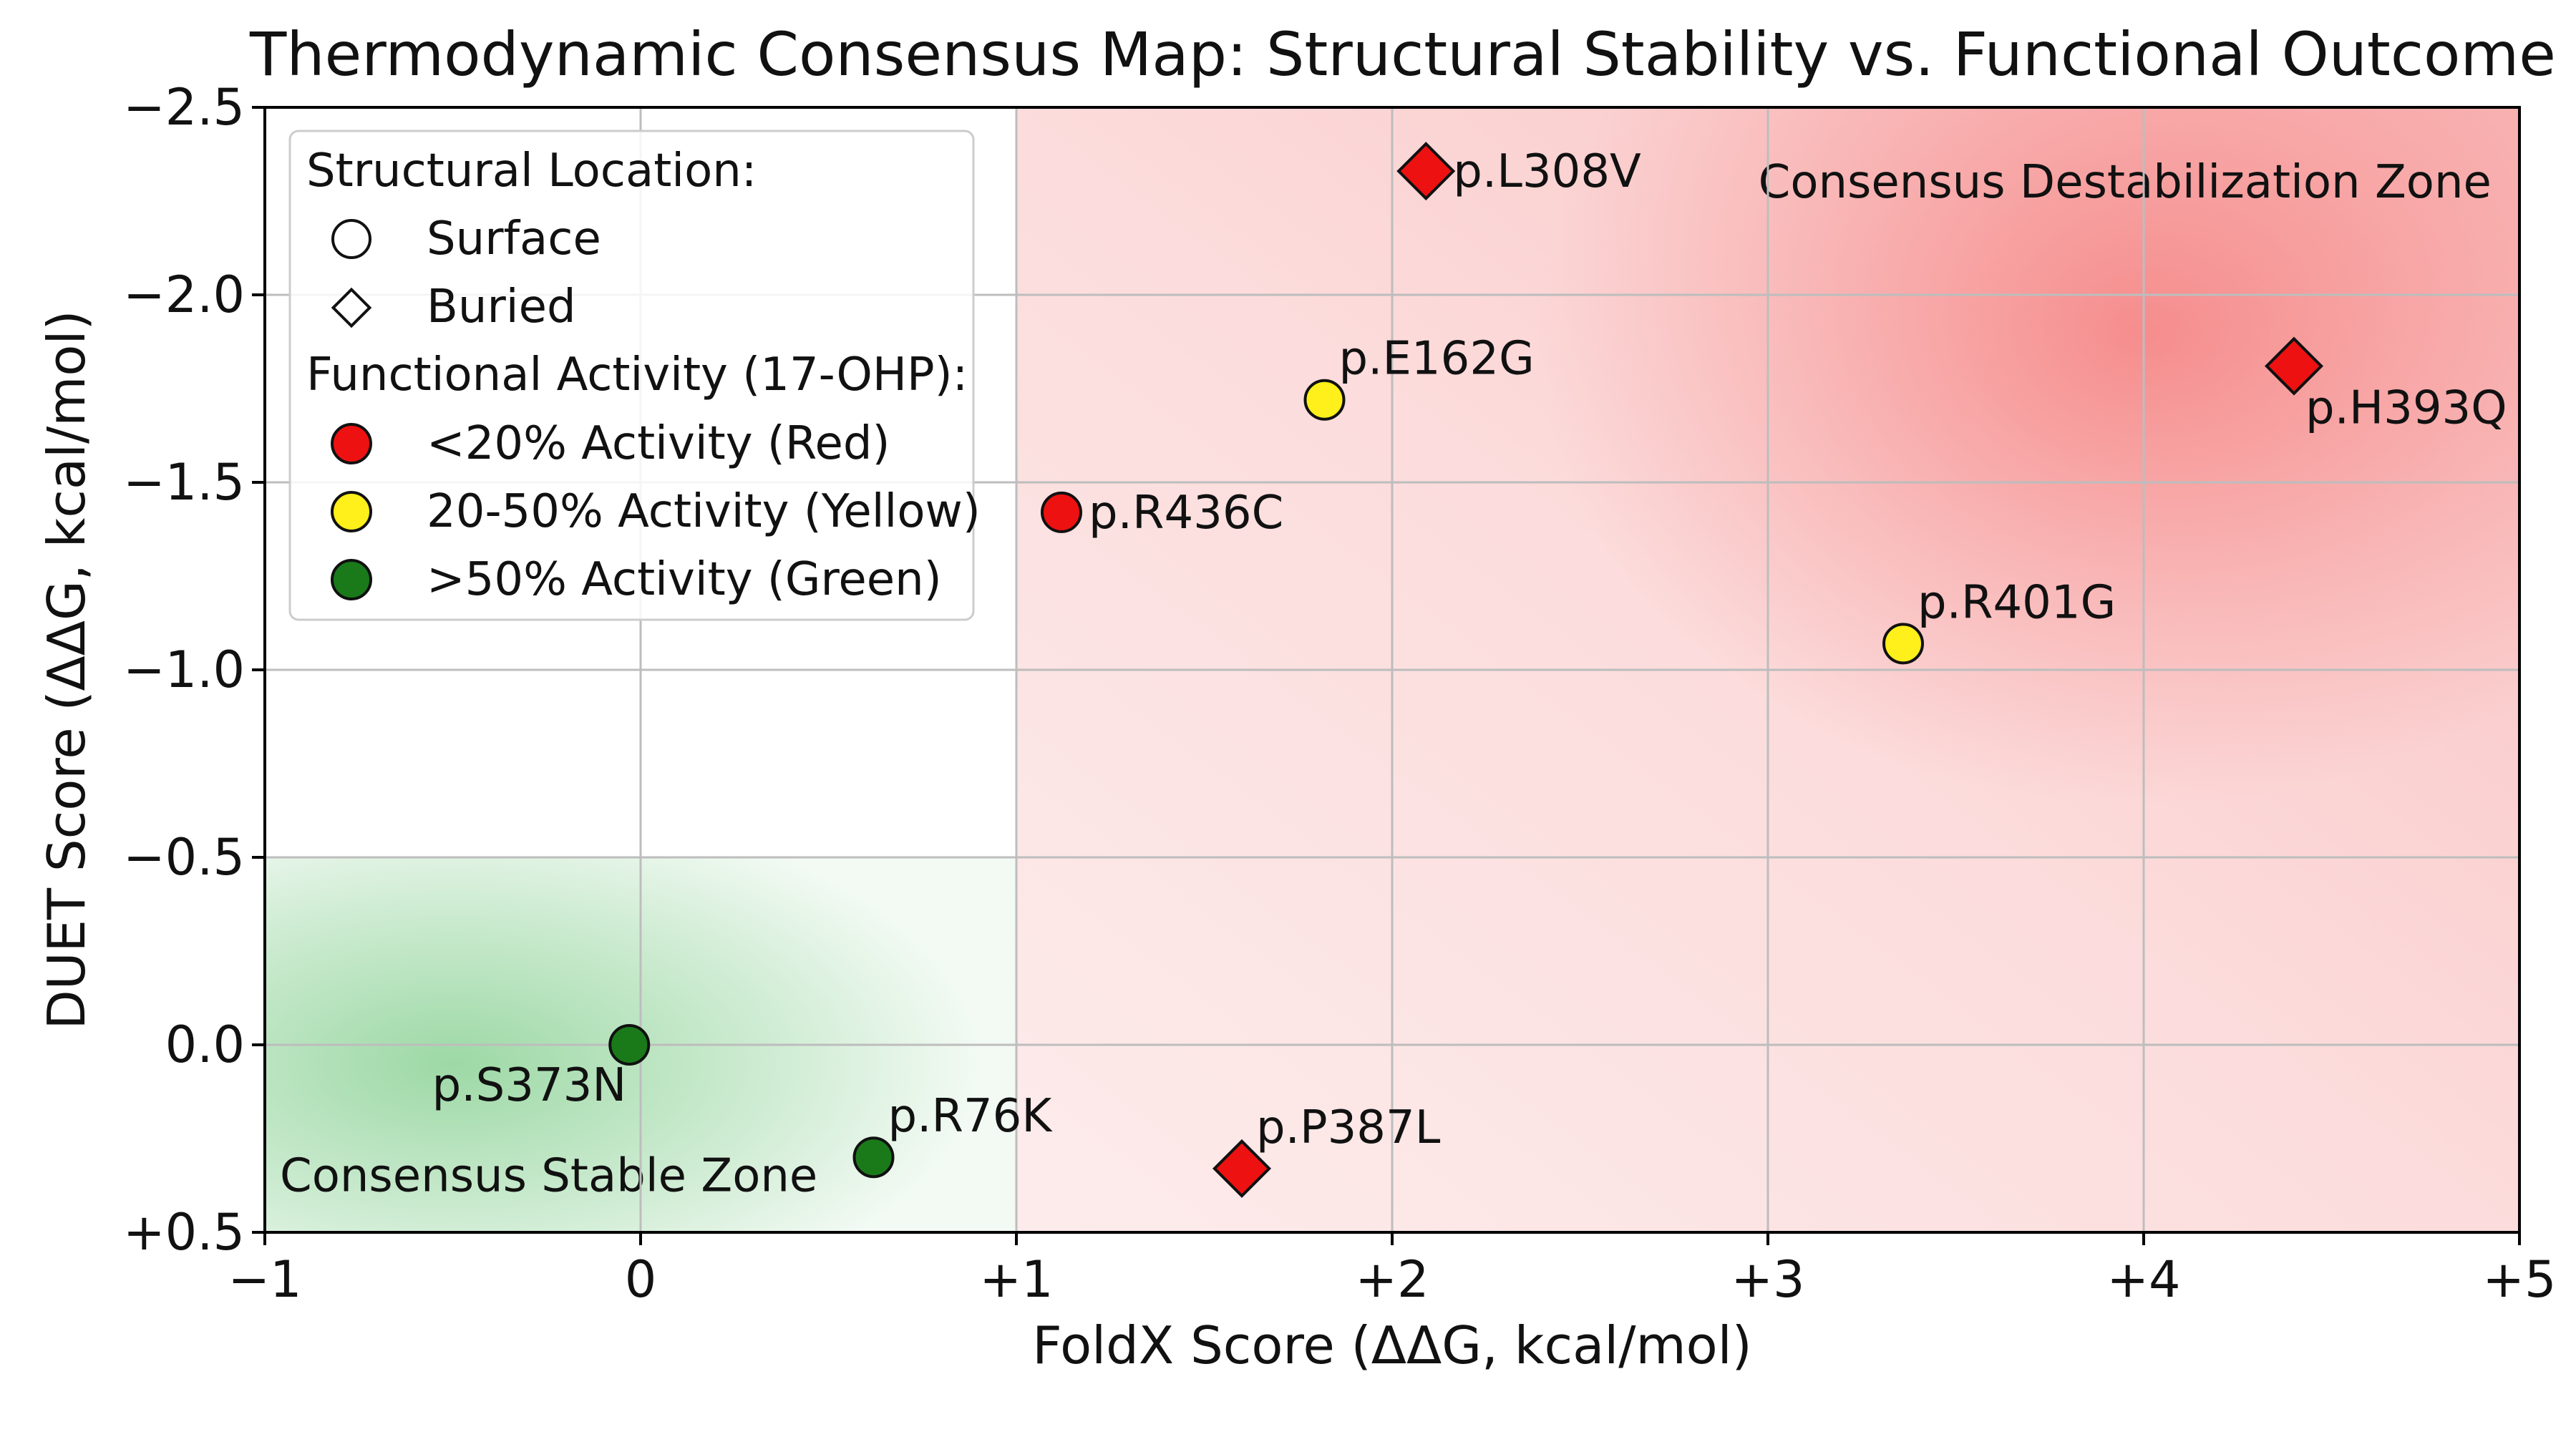 This screenshot has height=1437, width=2576. Describe the element at coordinates (351, 579) in the screenshot. I see `legend-green-marker` at that location.